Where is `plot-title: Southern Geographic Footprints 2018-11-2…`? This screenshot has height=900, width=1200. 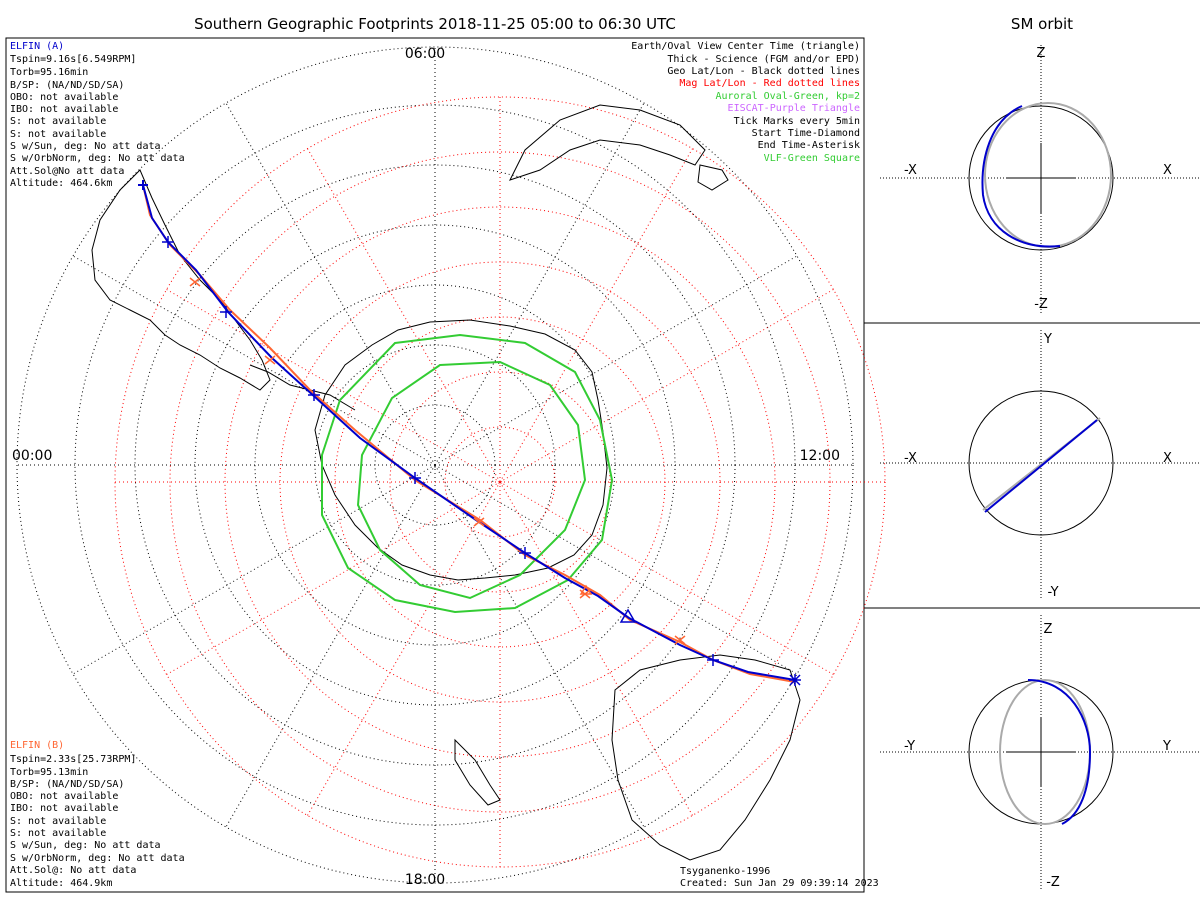
plot-title: Southern Geographic Footprints 2018-11-2… is located at coordinates (435, 24).